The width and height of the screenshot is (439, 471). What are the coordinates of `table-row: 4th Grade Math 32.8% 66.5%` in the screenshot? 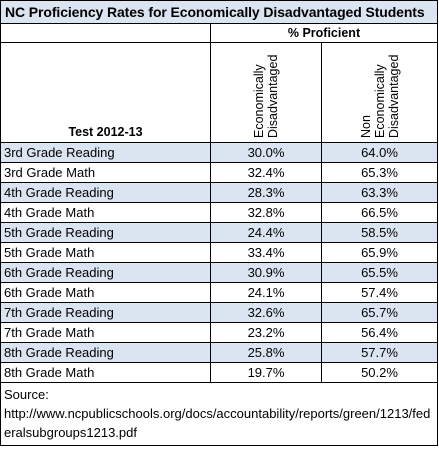 It's located at (219, 212).